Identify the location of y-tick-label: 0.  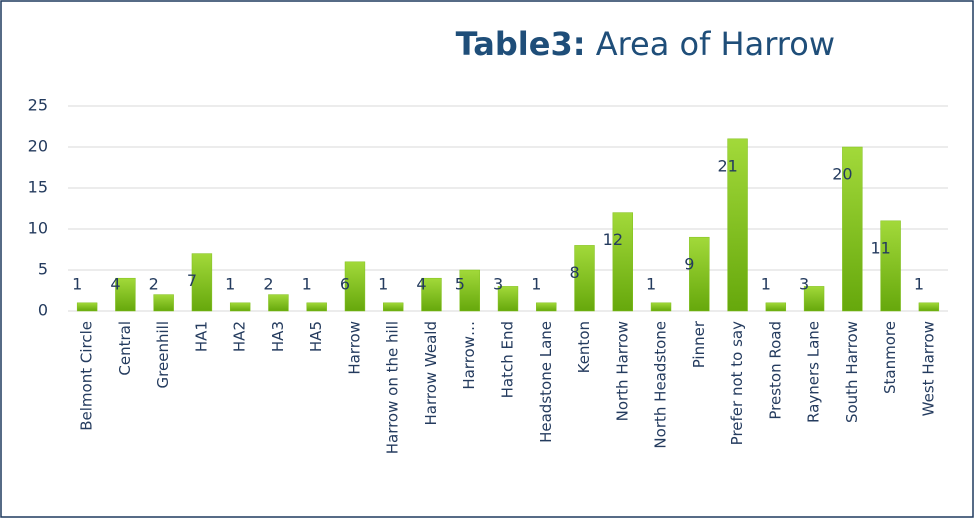
(43, 310).